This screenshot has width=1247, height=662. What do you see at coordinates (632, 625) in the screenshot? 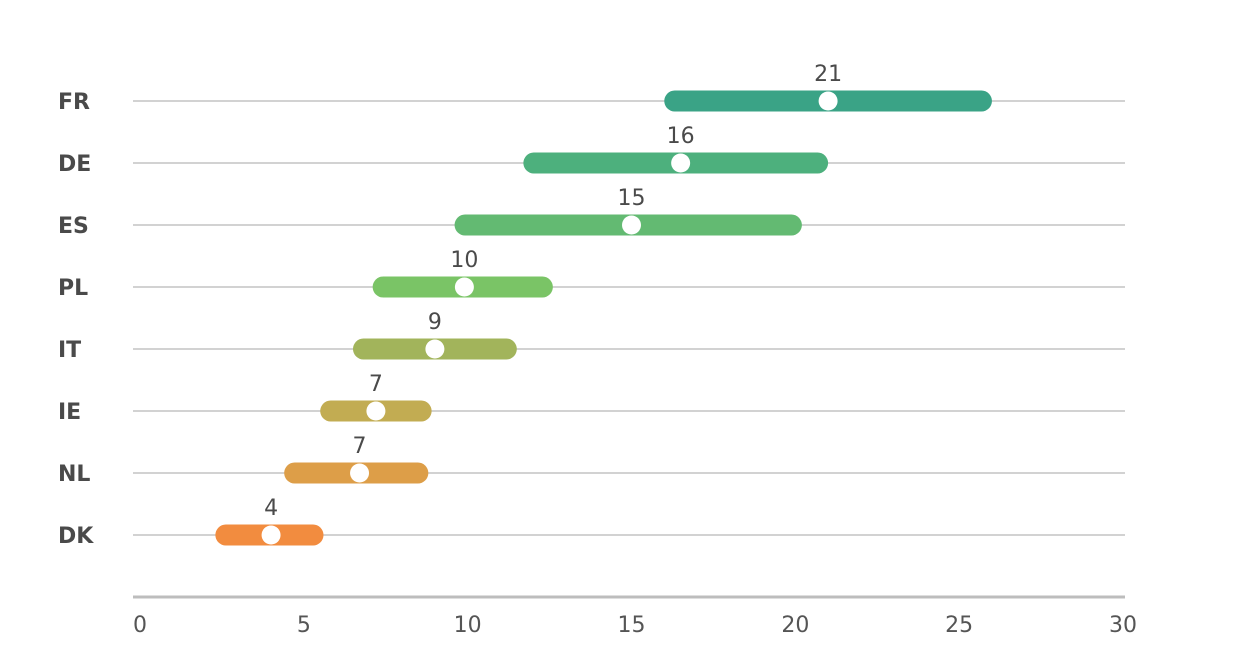
I see `x-tick-label: 15` at bounding box center [632, 625].